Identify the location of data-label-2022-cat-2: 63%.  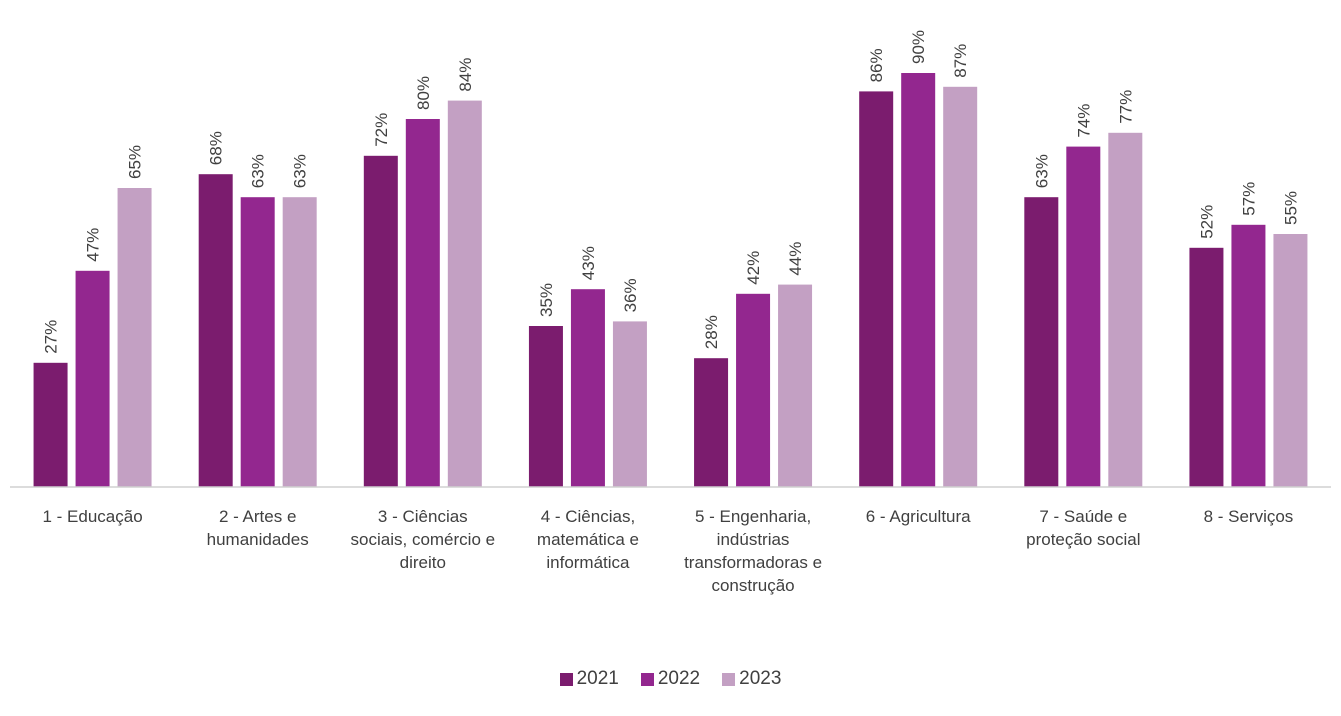
(258, 171).